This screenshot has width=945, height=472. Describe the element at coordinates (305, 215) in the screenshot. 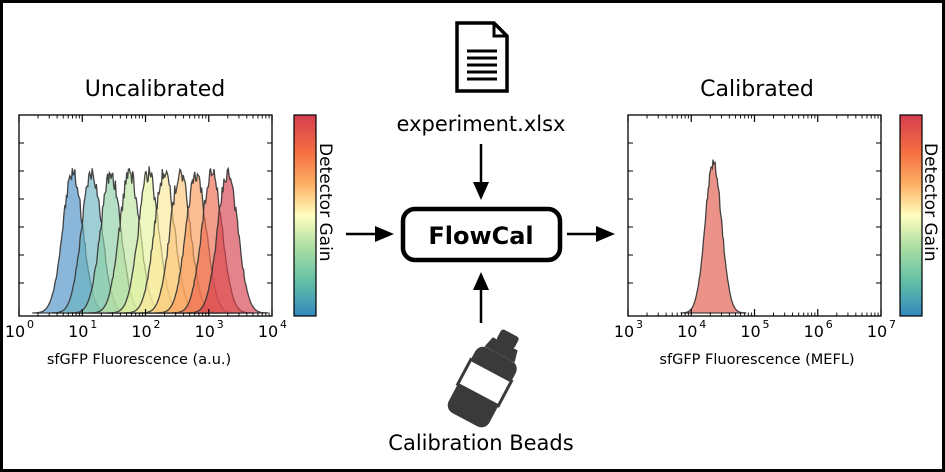

I see `left-colorbar` at that location.